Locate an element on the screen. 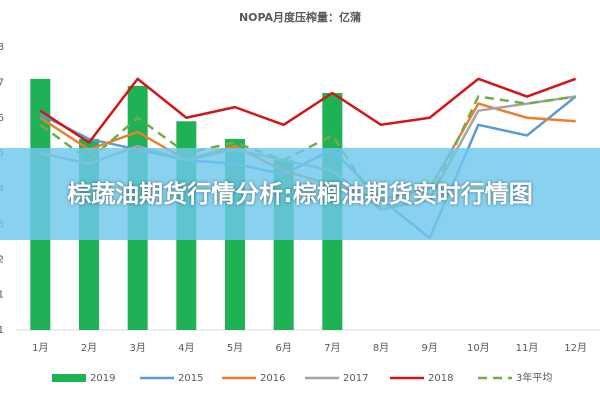 The height and width of the screenshot is (400, 600). legend-label: 2016 is located at coordinates (272, 378).